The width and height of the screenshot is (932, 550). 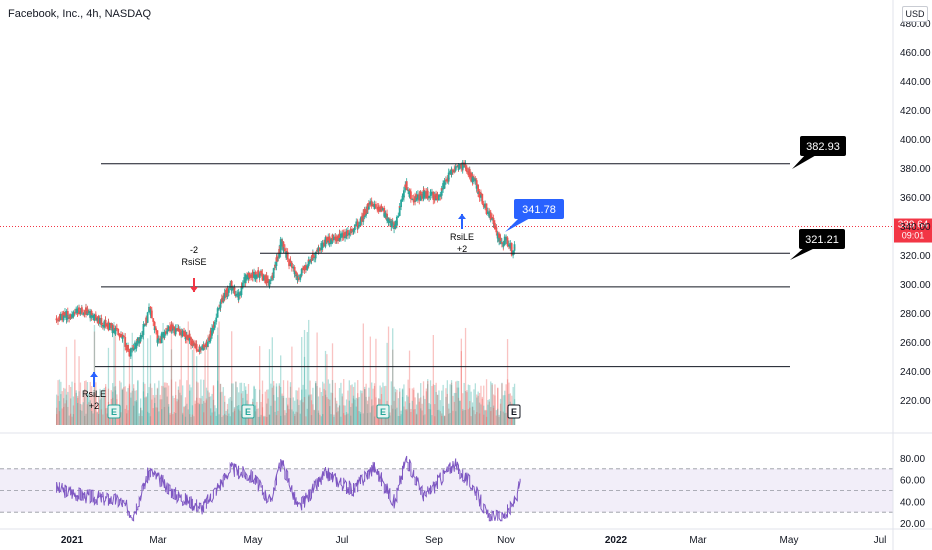 I want to click on currency-button: USD, so click(x=915, y=14).